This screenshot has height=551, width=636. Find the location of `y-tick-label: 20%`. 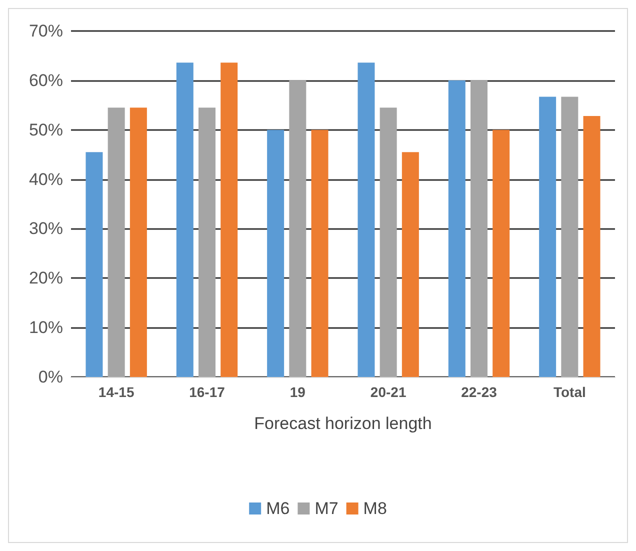

y-tick-label: 20% is located at coordinates (45, 278).